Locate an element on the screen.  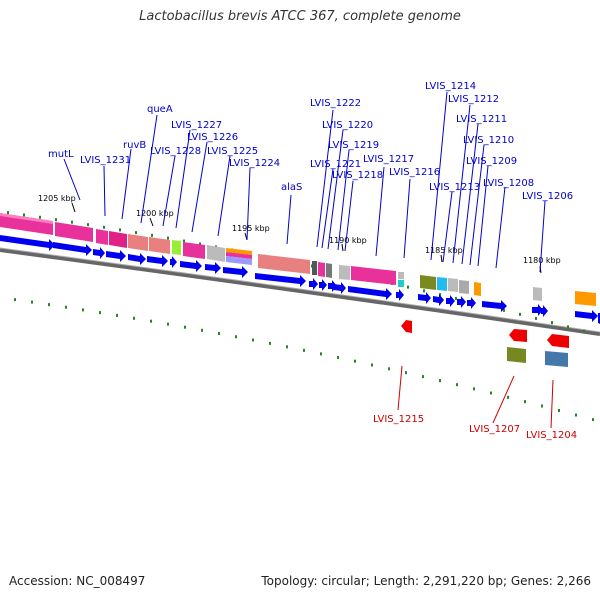
gene-label-queA: queA is located at coordinates (160, 109).